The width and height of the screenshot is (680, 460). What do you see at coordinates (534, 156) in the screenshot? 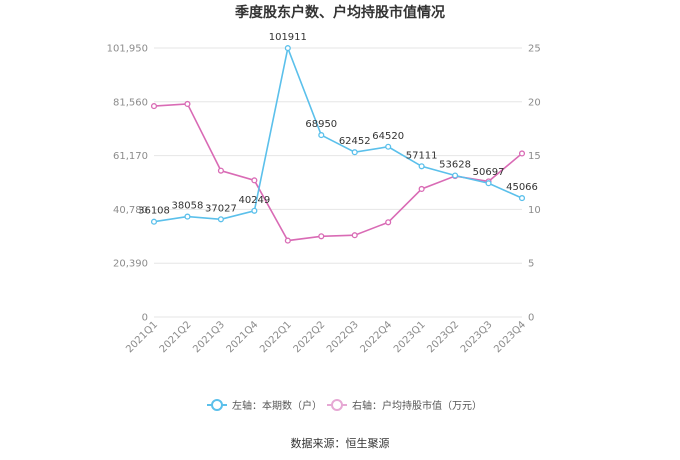
I see `right-tick-label: 15` at bounding box center [534, 156].